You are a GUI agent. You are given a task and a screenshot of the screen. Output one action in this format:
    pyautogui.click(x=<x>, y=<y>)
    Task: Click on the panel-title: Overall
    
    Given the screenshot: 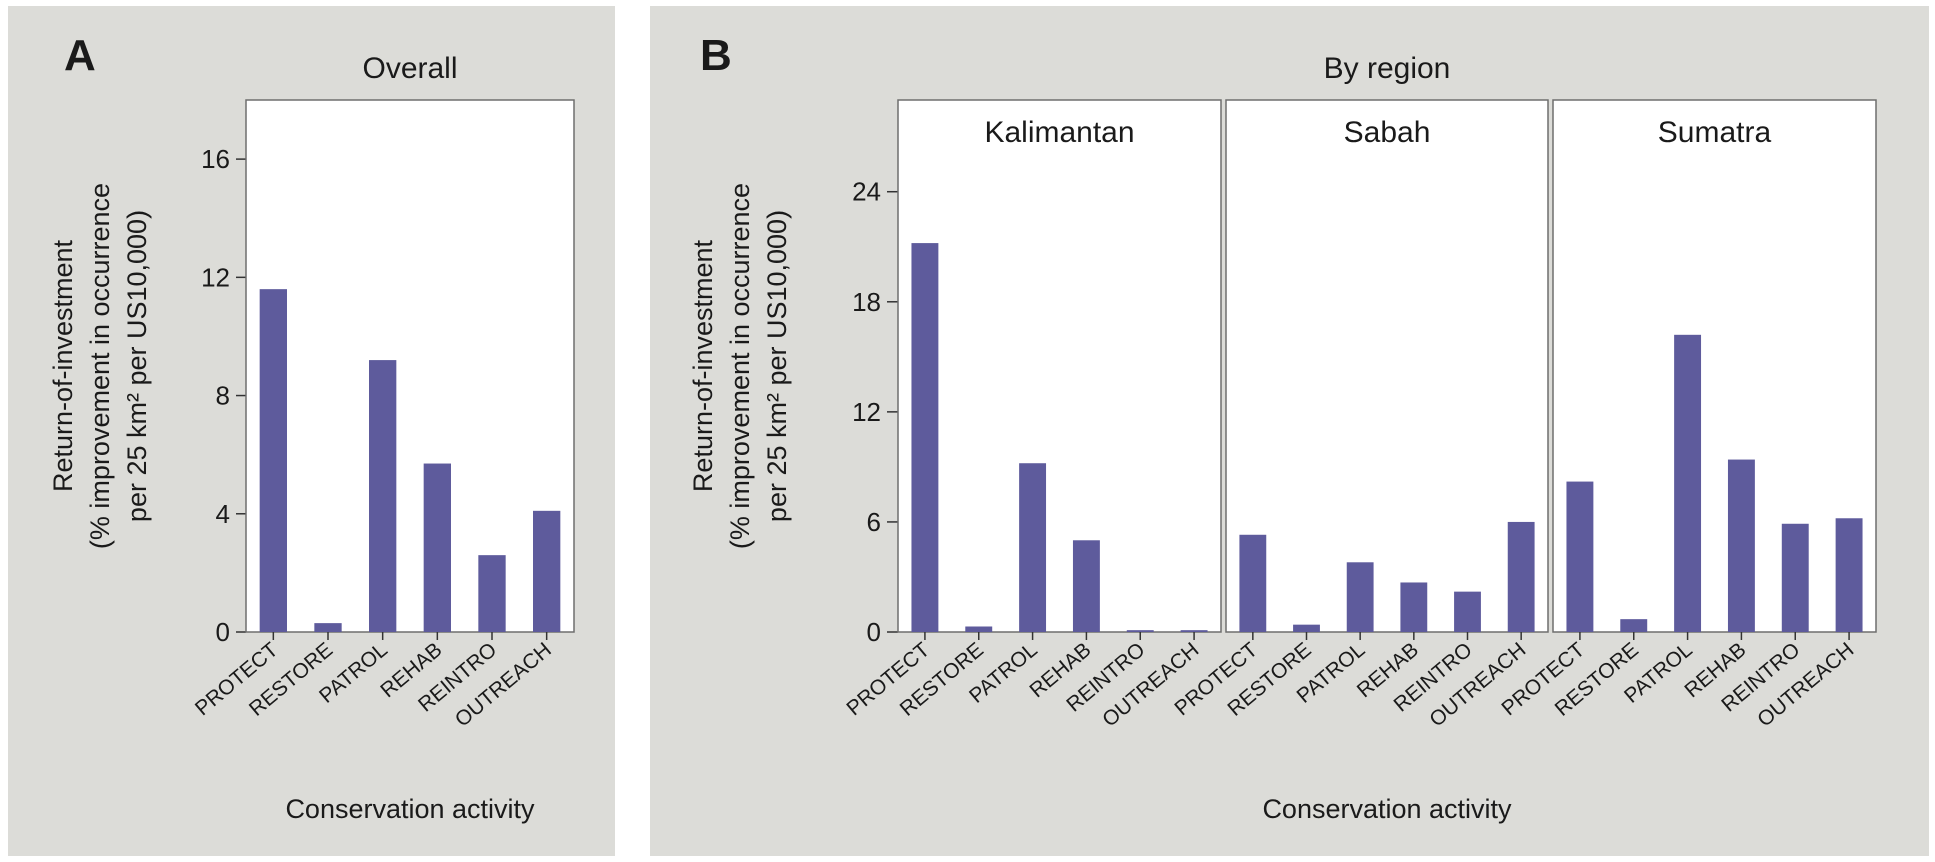 What is the action you would take?
    pyautogui.click(x=409, y=68)
    